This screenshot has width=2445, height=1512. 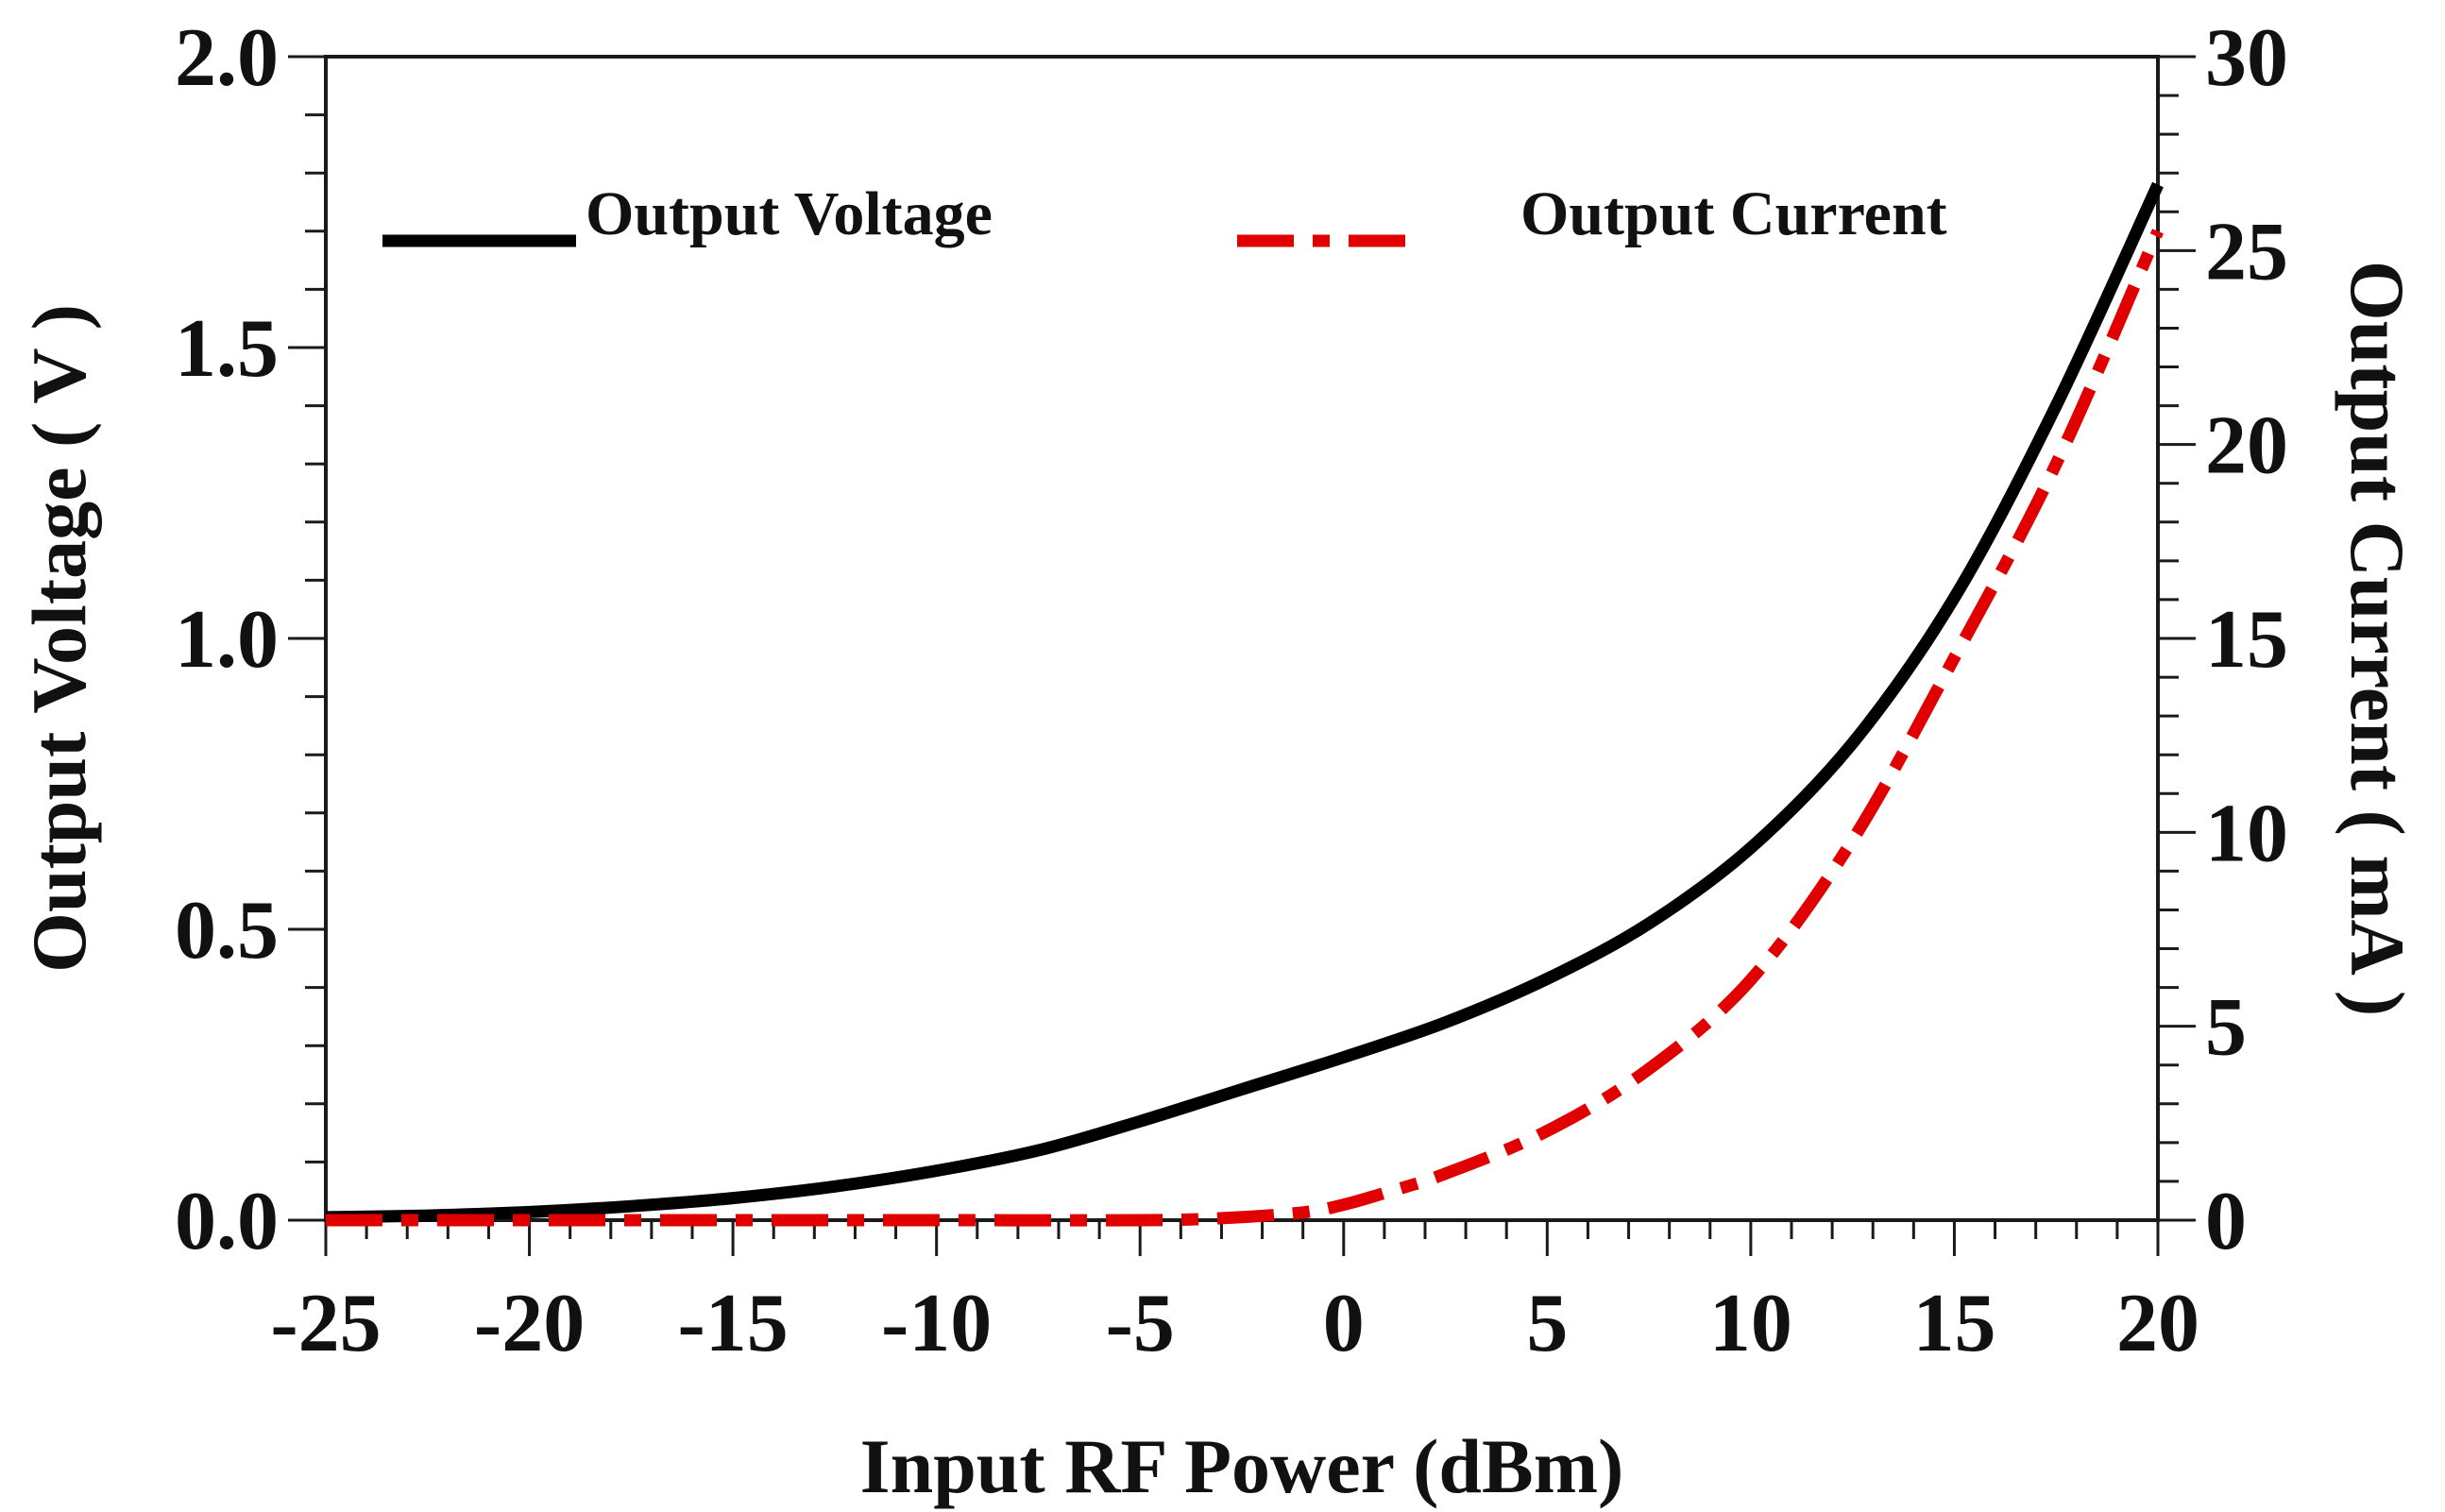 What do you see at coordinates (227, 349) in the screenshot?
I see `y-tick-label: 1.5` at bounding box center [227, 349].